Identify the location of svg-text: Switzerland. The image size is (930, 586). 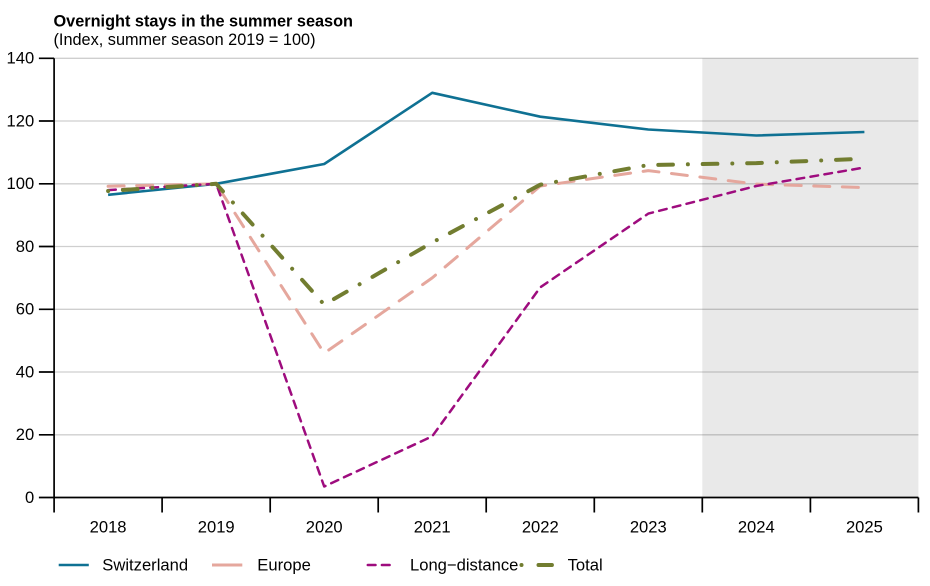
(145, 564).